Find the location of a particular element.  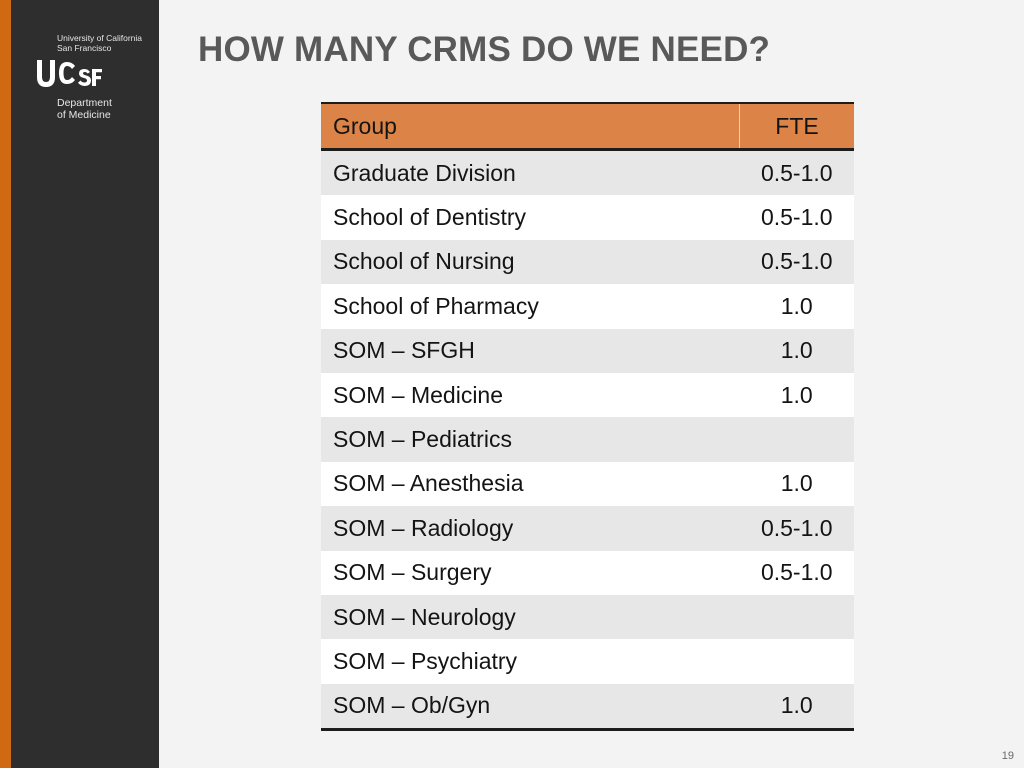

table-row: SOM – Medicine 1.0 is located at coordinates (587, 395).